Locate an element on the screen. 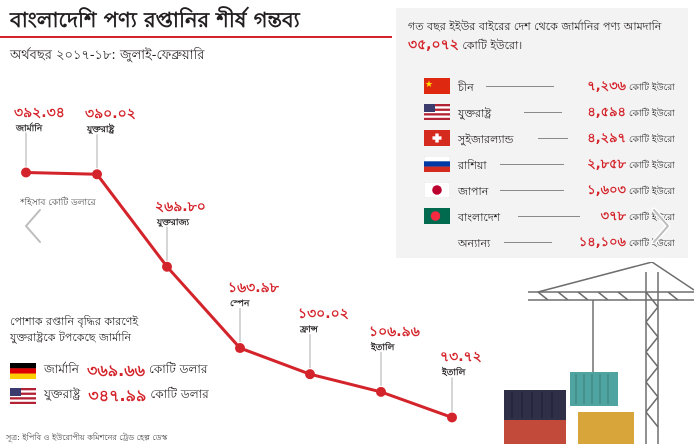 The width and height of the screenshot is (696, 448). bangladesh-flag-icon is located at coordinates (437, 216).